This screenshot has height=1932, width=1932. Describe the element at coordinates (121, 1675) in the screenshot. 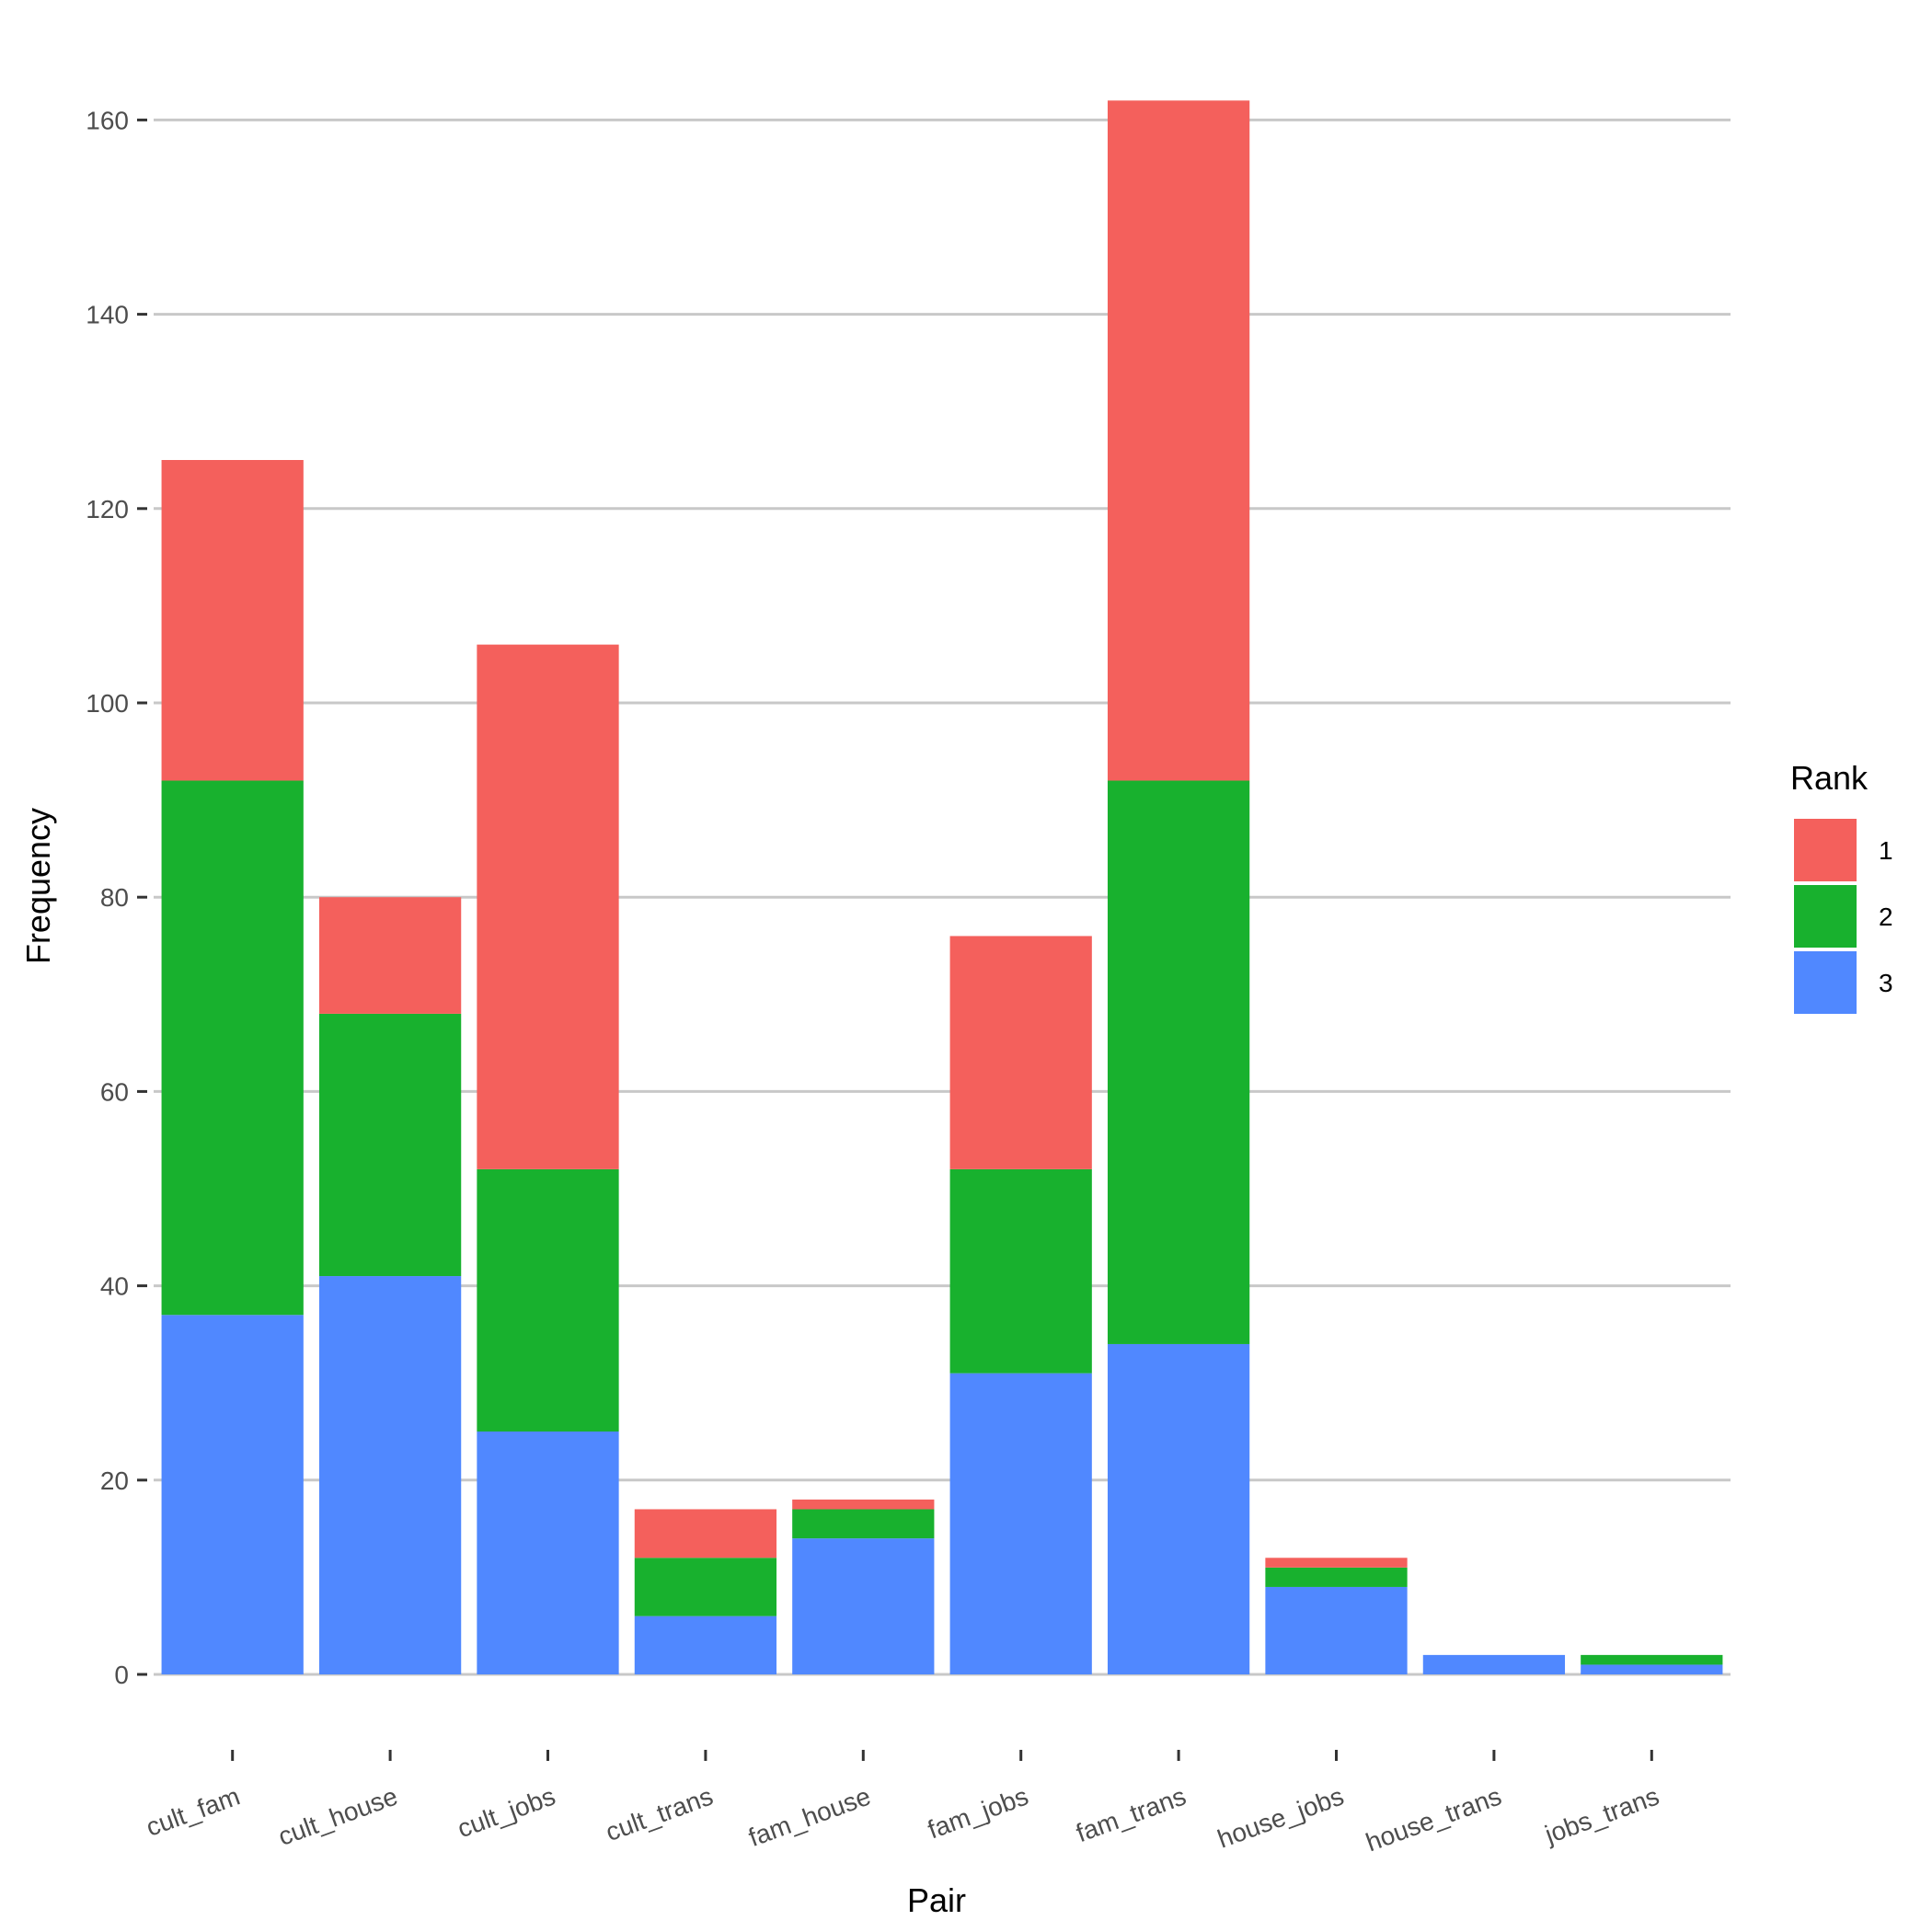

I see `y-tick-label: 0` at that location.